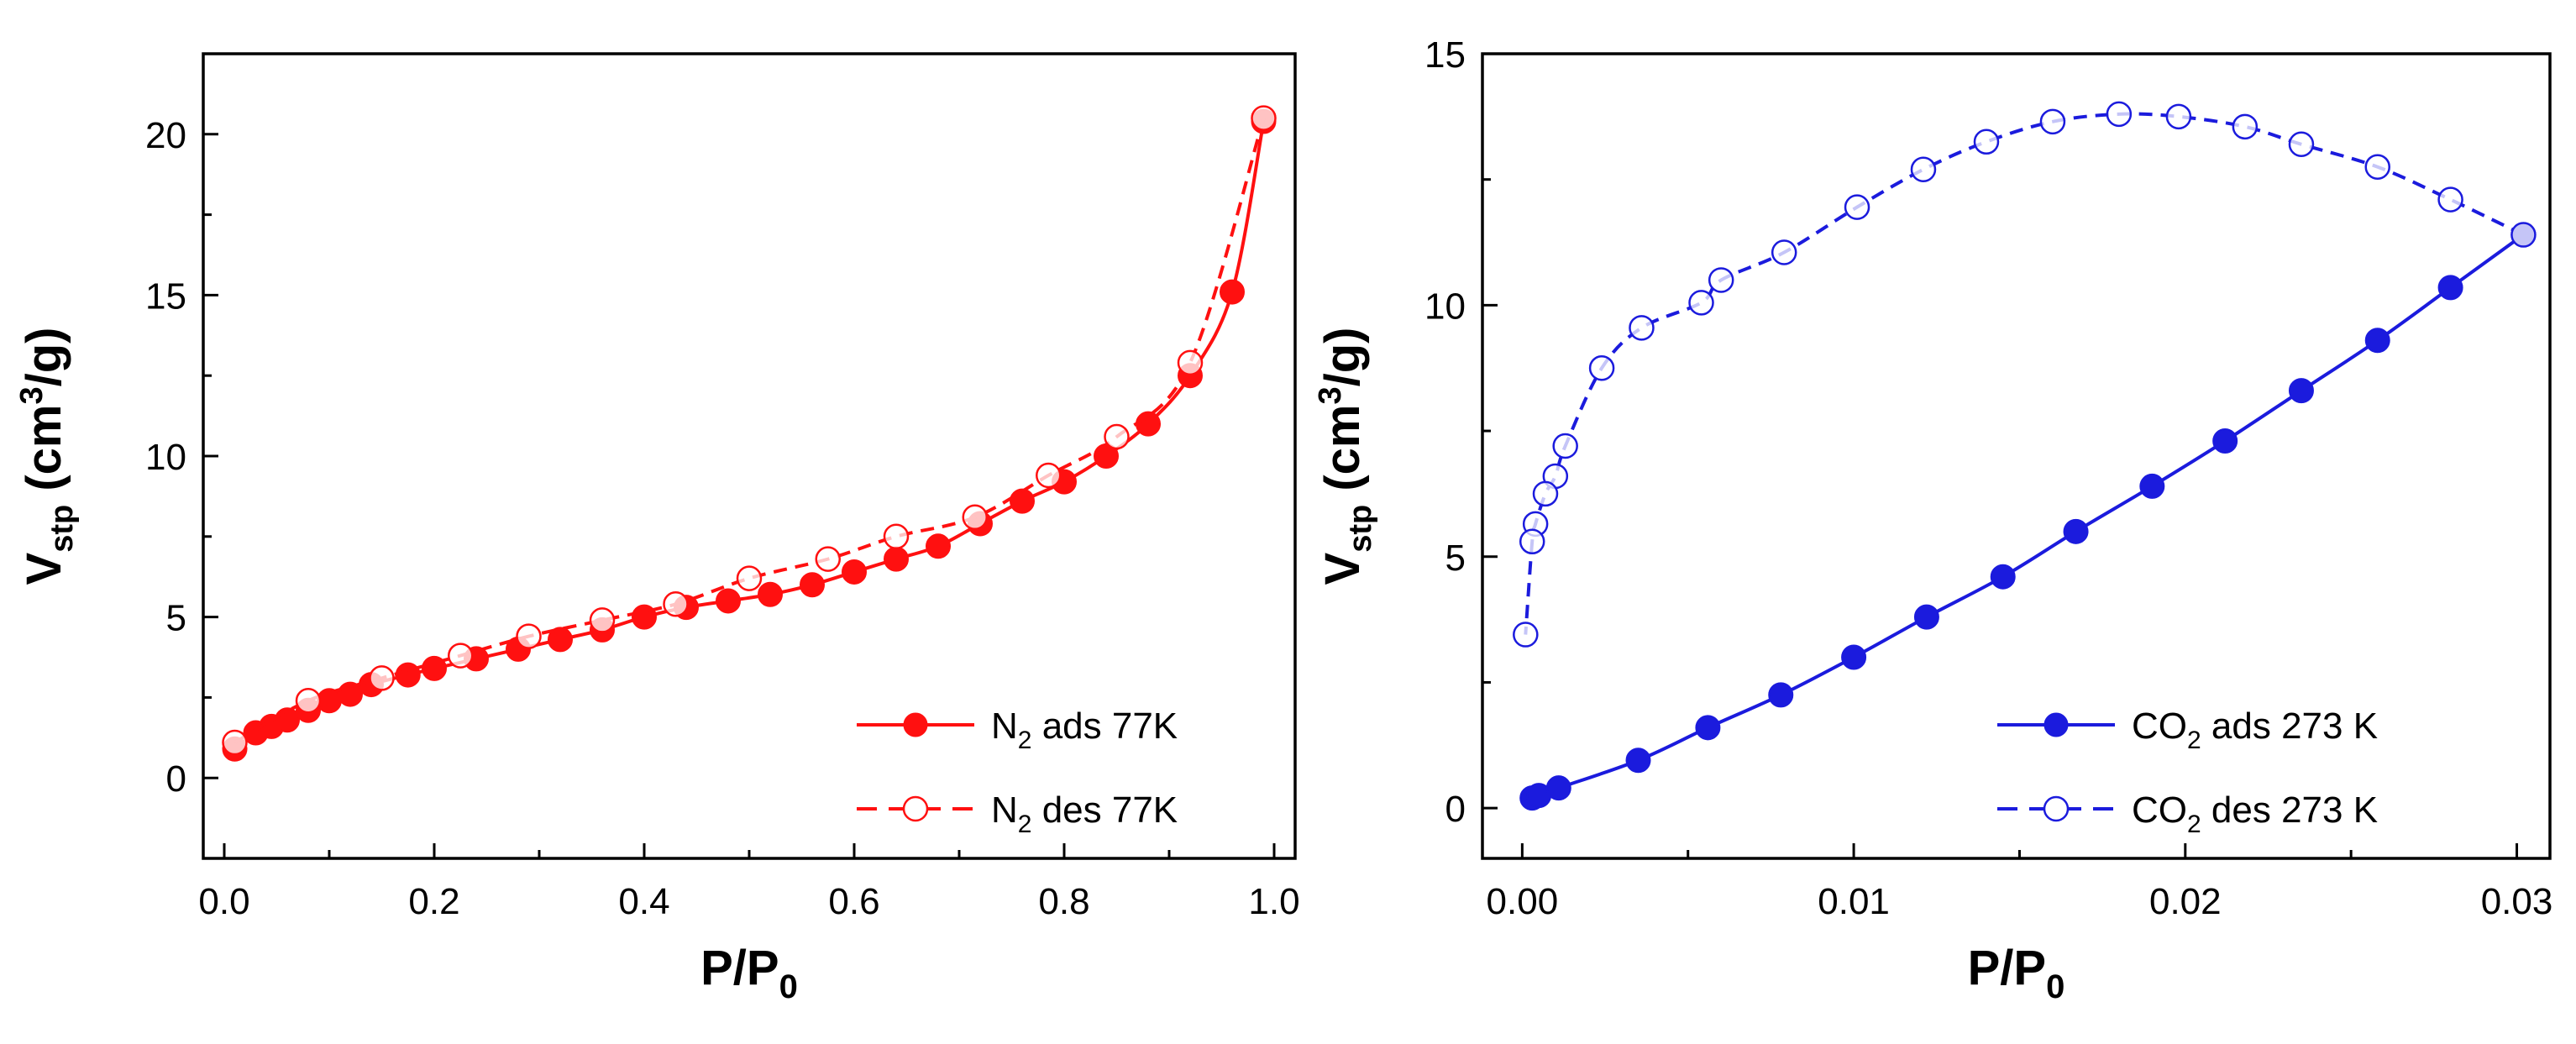 The height and width of the screenshot is (1044, 2576). I want to click on x-tick-label: 0.6, so click(853, 901).